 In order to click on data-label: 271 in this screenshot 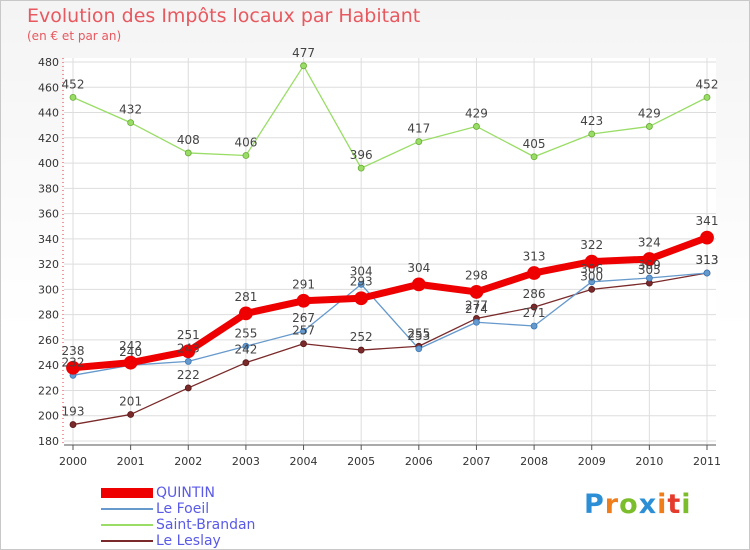, I will do `click(534, 313)`.